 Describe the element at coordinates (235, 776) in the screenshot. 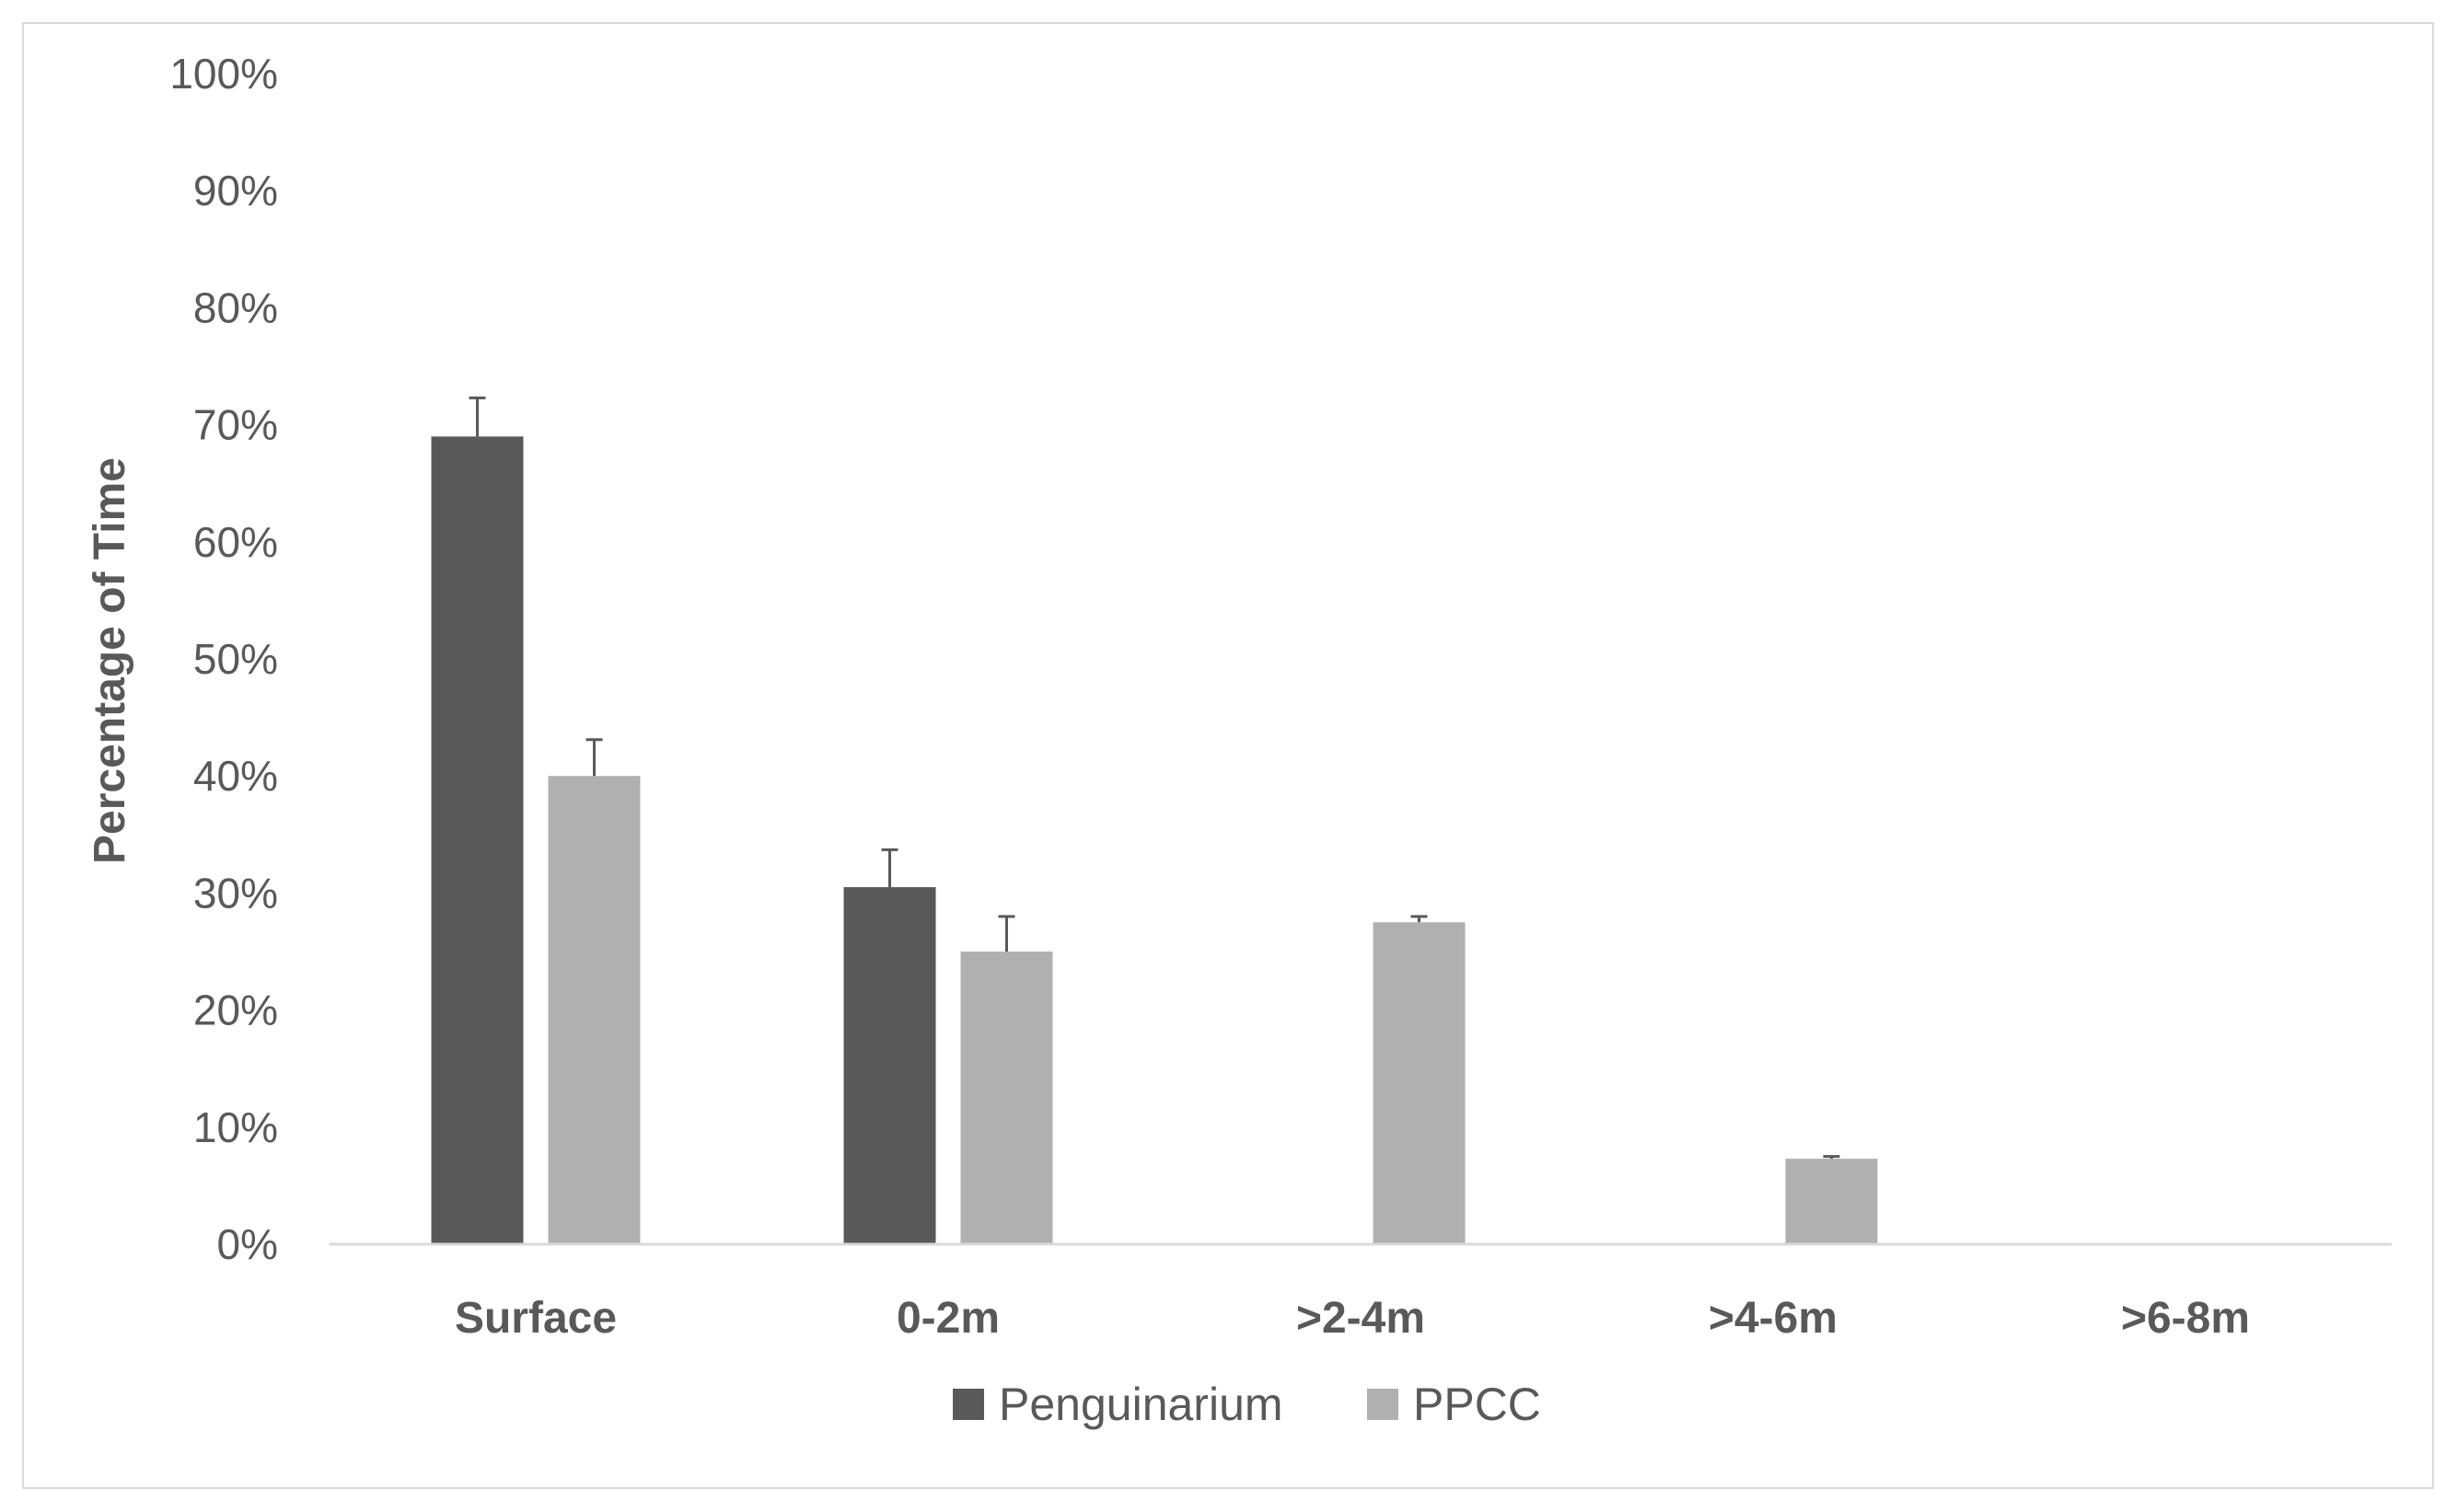

I see `y-tick-label: 40%` at that location.